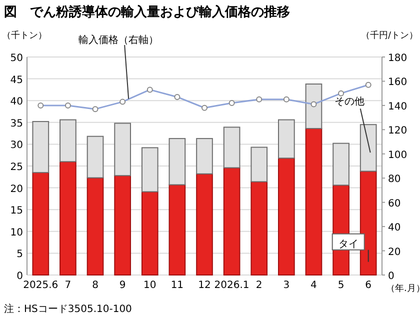 The height and width of the screenshot is (319, 420). Describe the element at coordinates (391, 276) in the screenshot. I see `y2-tick-label: 0` at that location.